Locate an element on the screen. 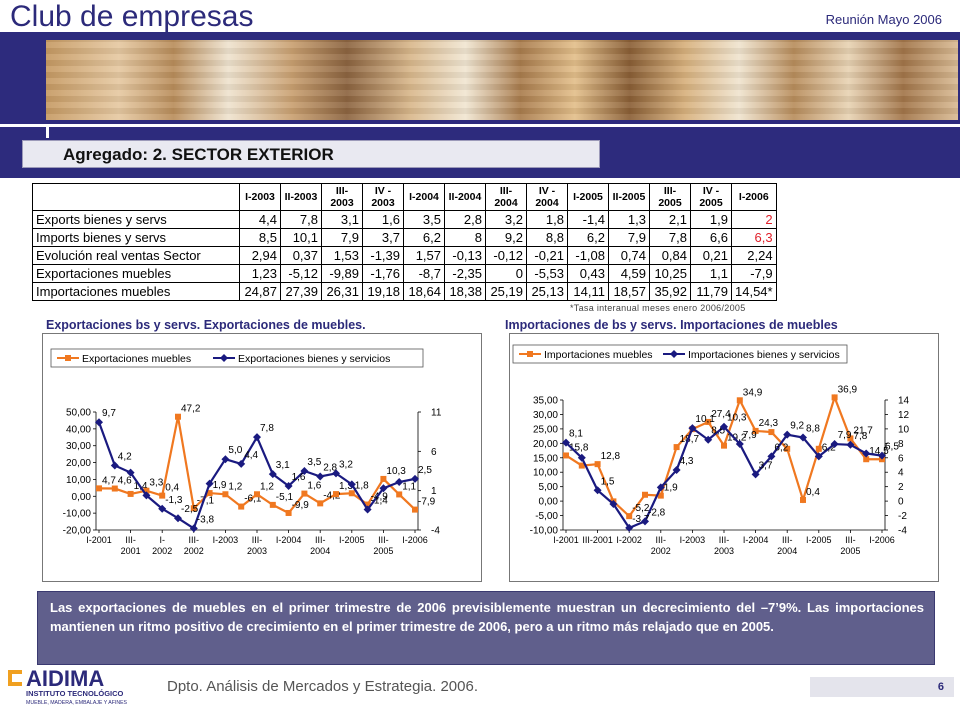 The image size is (960, 725). table-cell: 7,9 is located at coordinates (342, 237).